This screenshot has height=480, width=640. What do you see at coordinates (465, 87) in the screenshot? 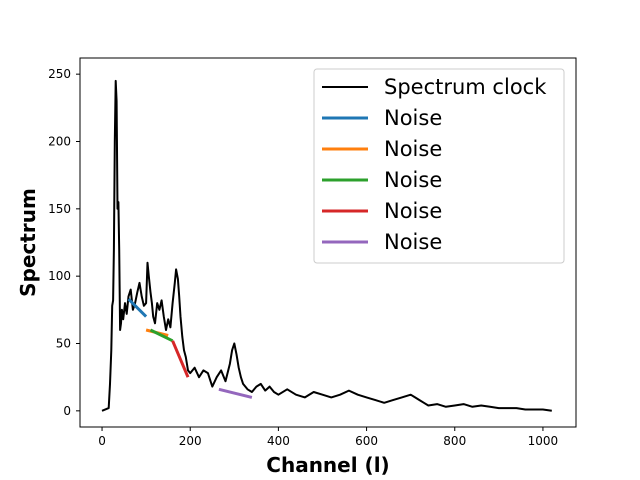
I see `legend-label: Spectrum clock` at bounding box center [465, 87].